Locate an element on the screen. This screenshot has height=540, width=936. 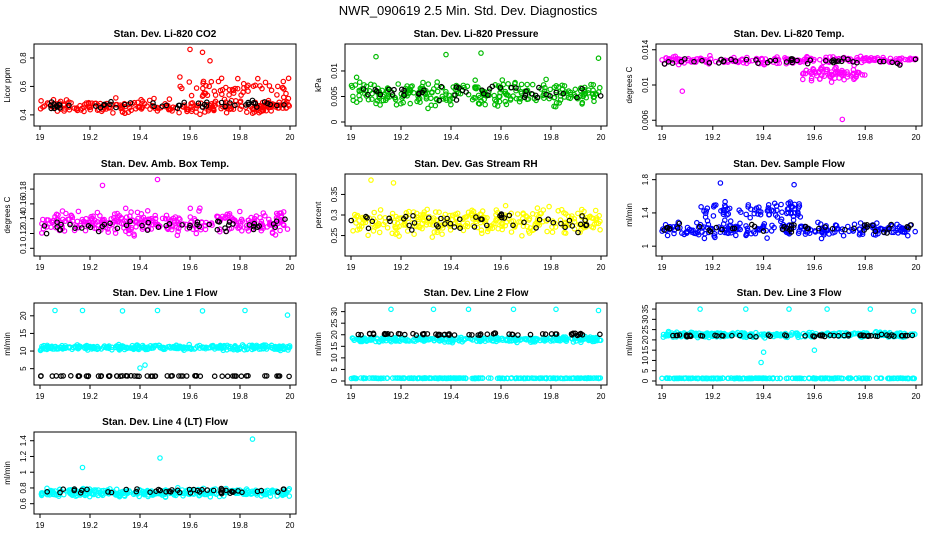
y-tick-label: 0.18 is located at coordinates (23, 189).